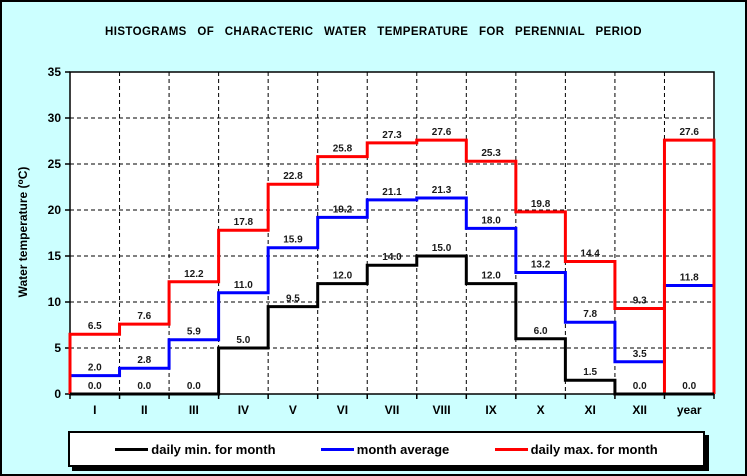  Describe the element at coordinates (442, 190) in the screenshot. I see `value-label: 21.3` at that location.